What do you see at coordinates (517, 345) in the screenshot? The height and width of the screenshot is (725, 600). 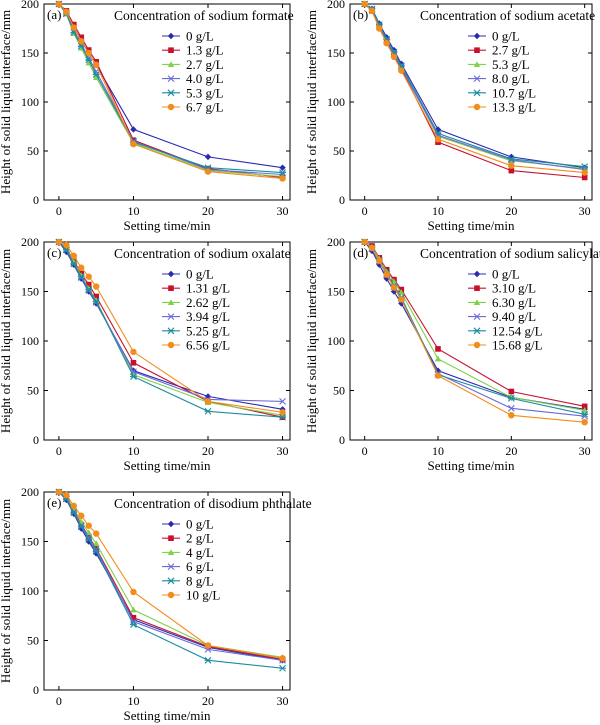 I see `legend-label: 15.68 g/L` at bounding box center [517, 345].